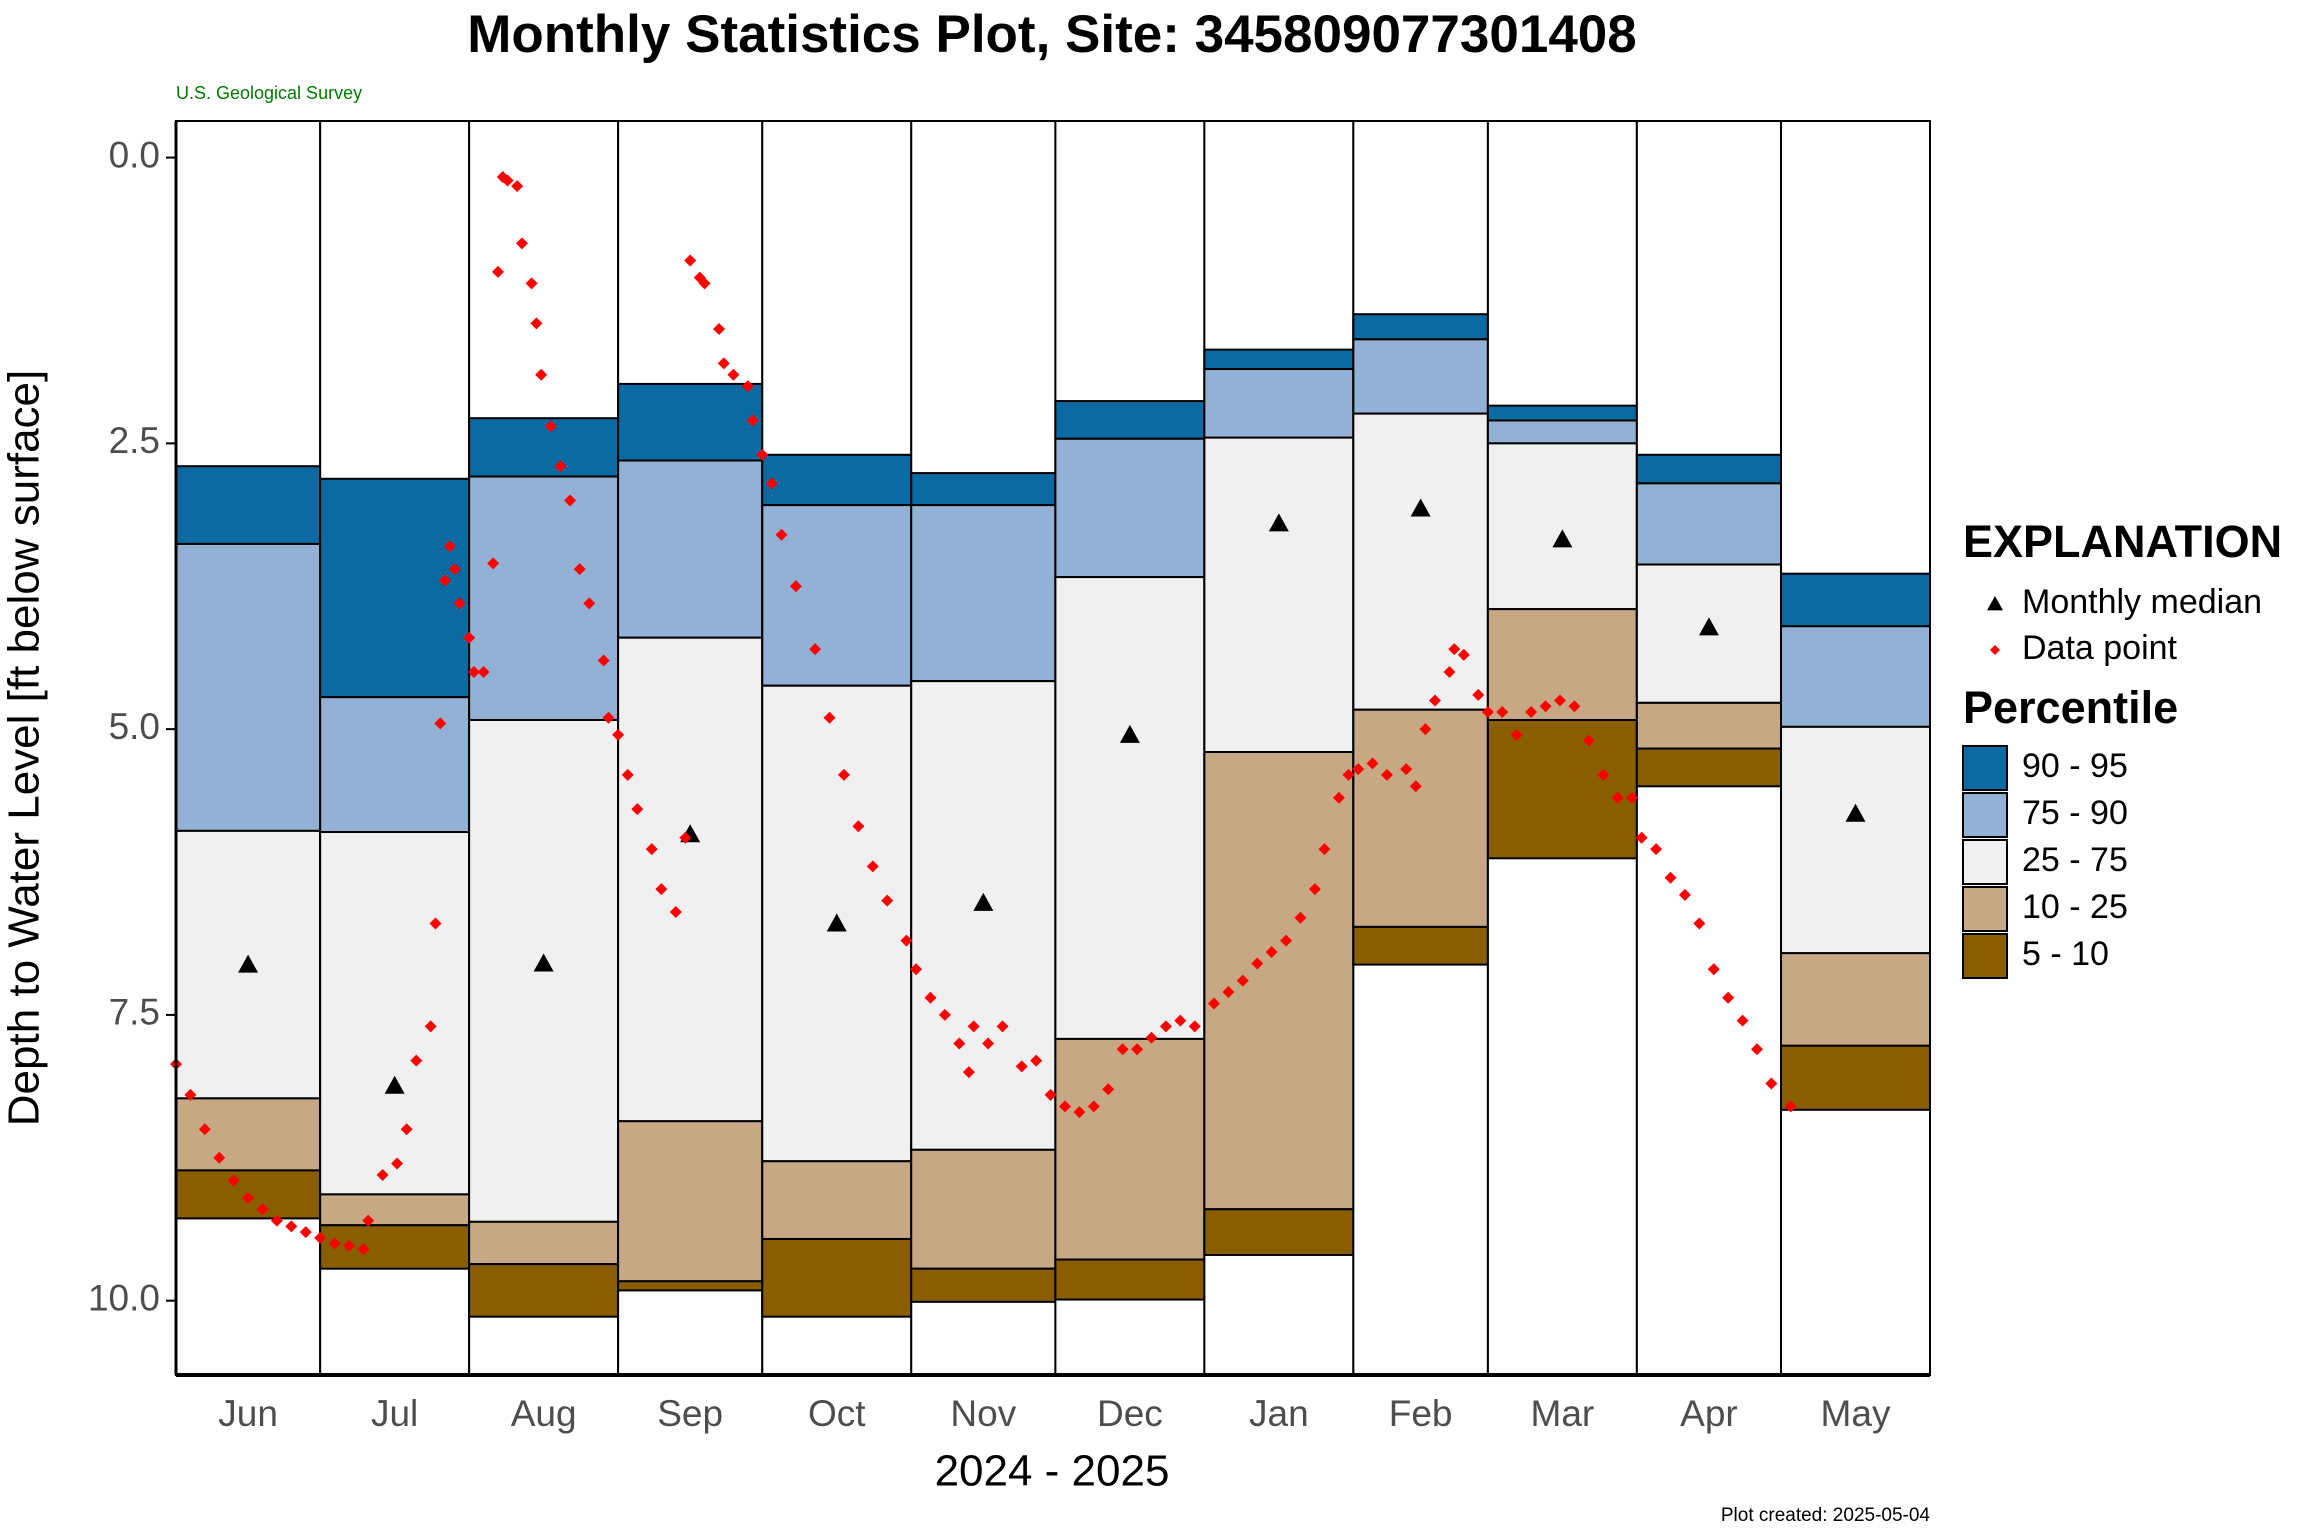  What do you see at coordinates (134, 726) in the screenshot?
I see `y-tick-label: 5.0` at bounding box center [134, 726].